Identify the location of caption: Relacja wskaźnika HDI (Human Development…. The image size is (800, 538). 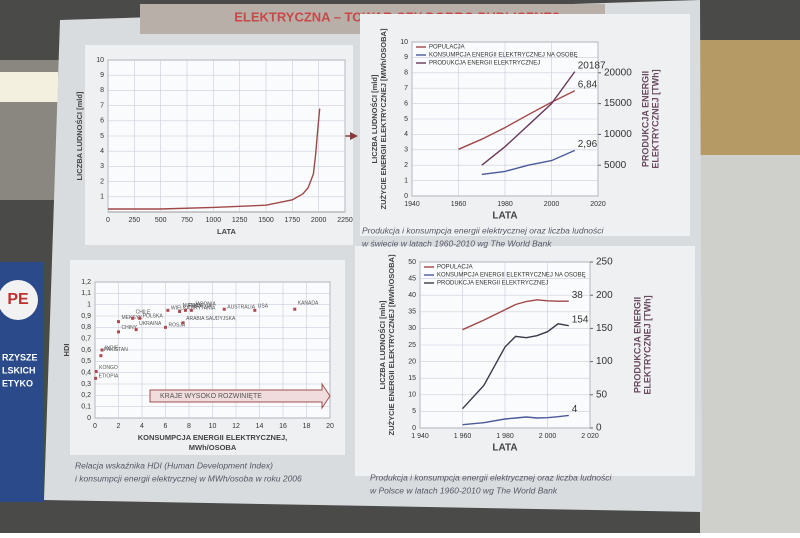
(174, 465).